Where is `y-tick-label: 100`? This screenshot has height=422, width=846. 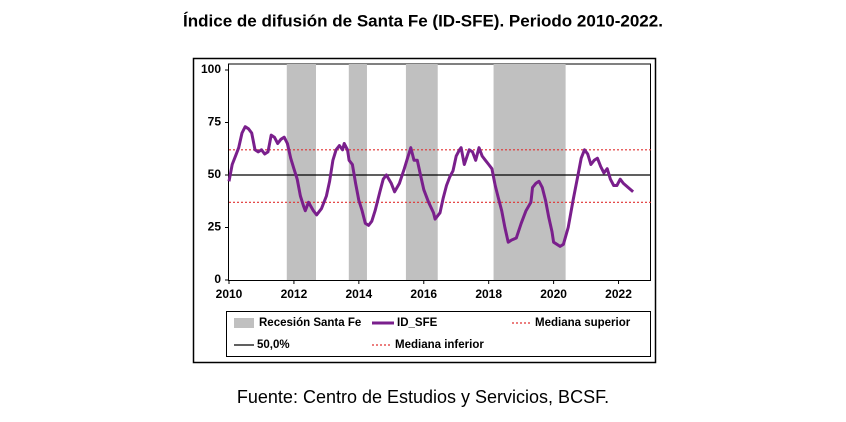 y-tick-label: 100 is located at coordinates (211, 69).